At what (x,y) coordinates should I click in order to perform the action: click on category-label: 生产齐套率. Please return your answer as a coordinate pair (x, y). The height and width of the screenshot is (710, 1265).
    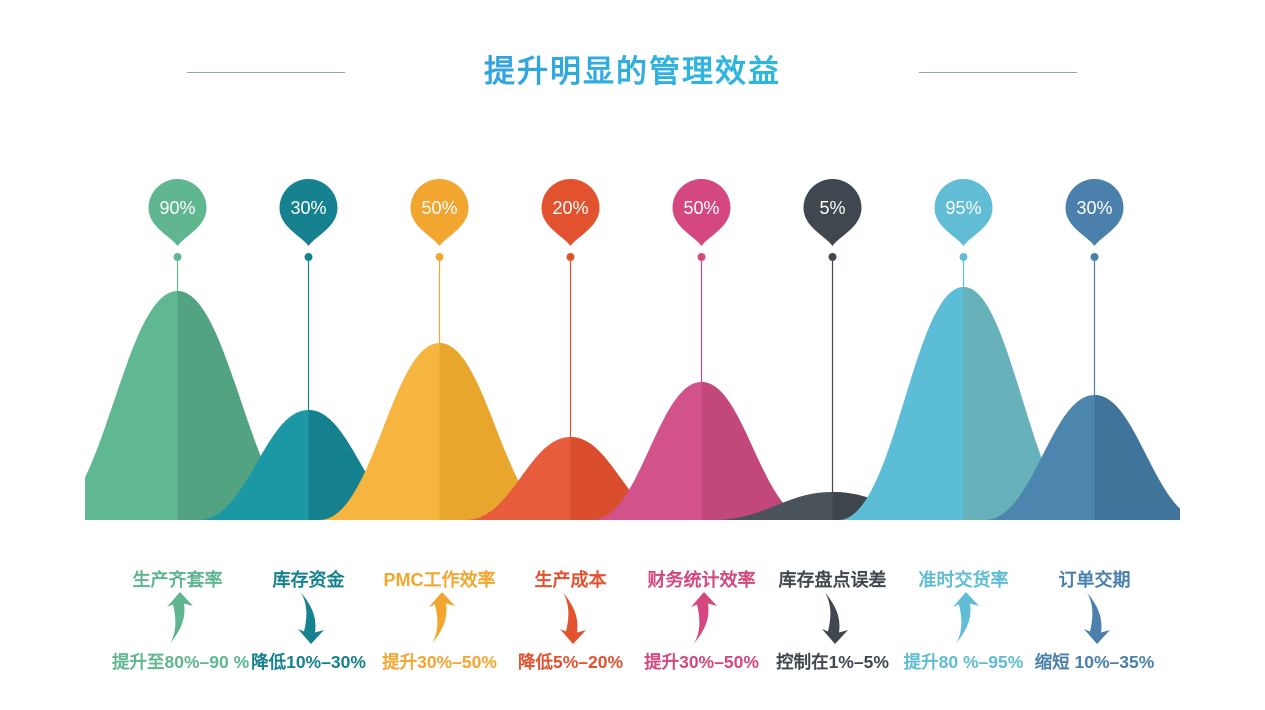
    Looking at the image, I should click on (177, 580).